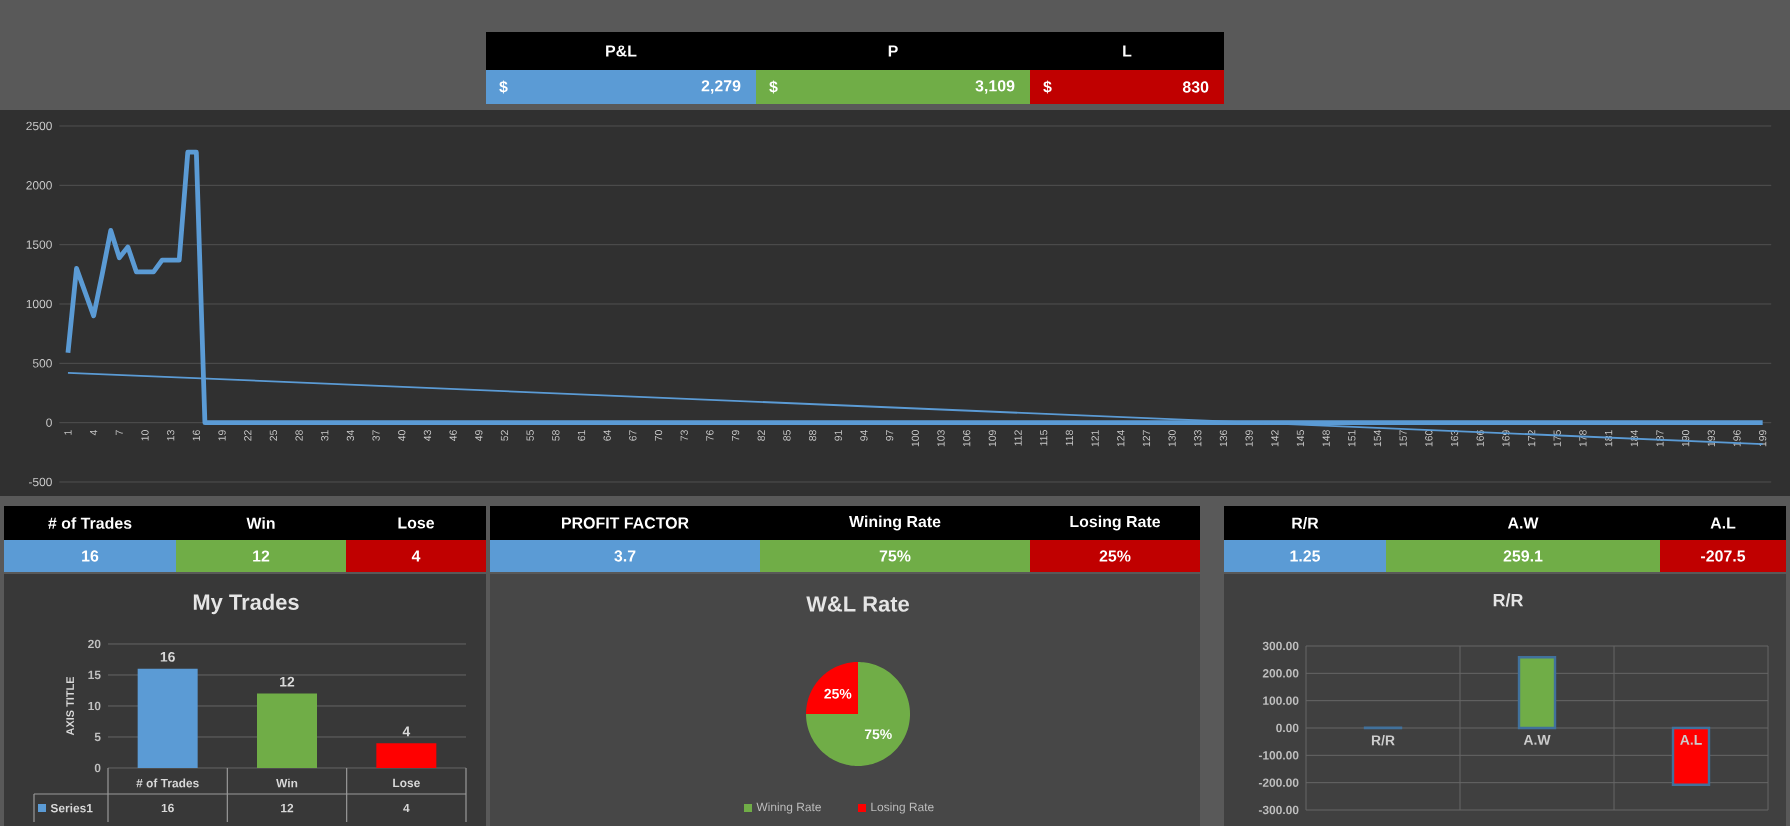 The width and height of the screenshot is (1790, 826). What do you see at coordinates (857, 604) in the screenshot?
I see `chart-title: W&L Rate` at bounding box center [857, 604].